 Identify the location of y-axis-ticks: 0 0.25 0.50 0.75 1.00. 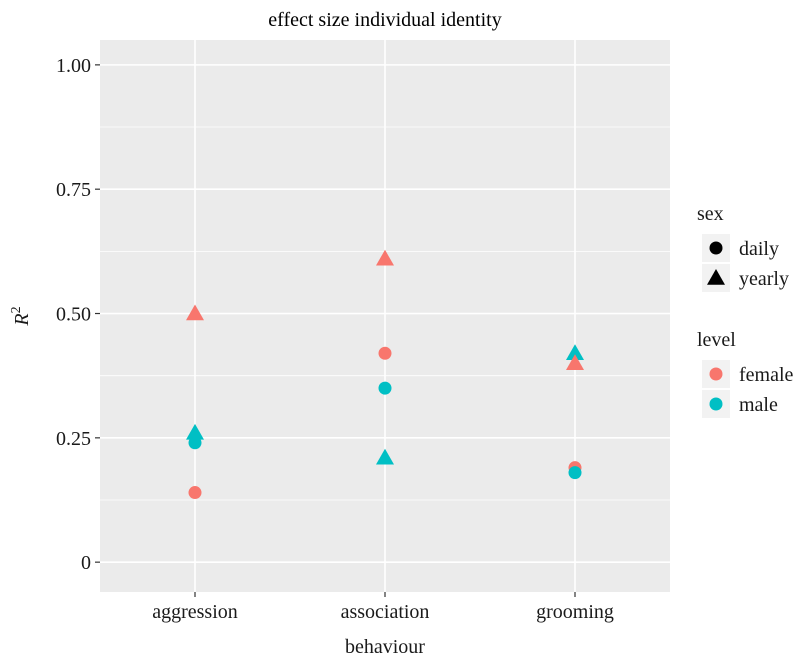
(78, 314).